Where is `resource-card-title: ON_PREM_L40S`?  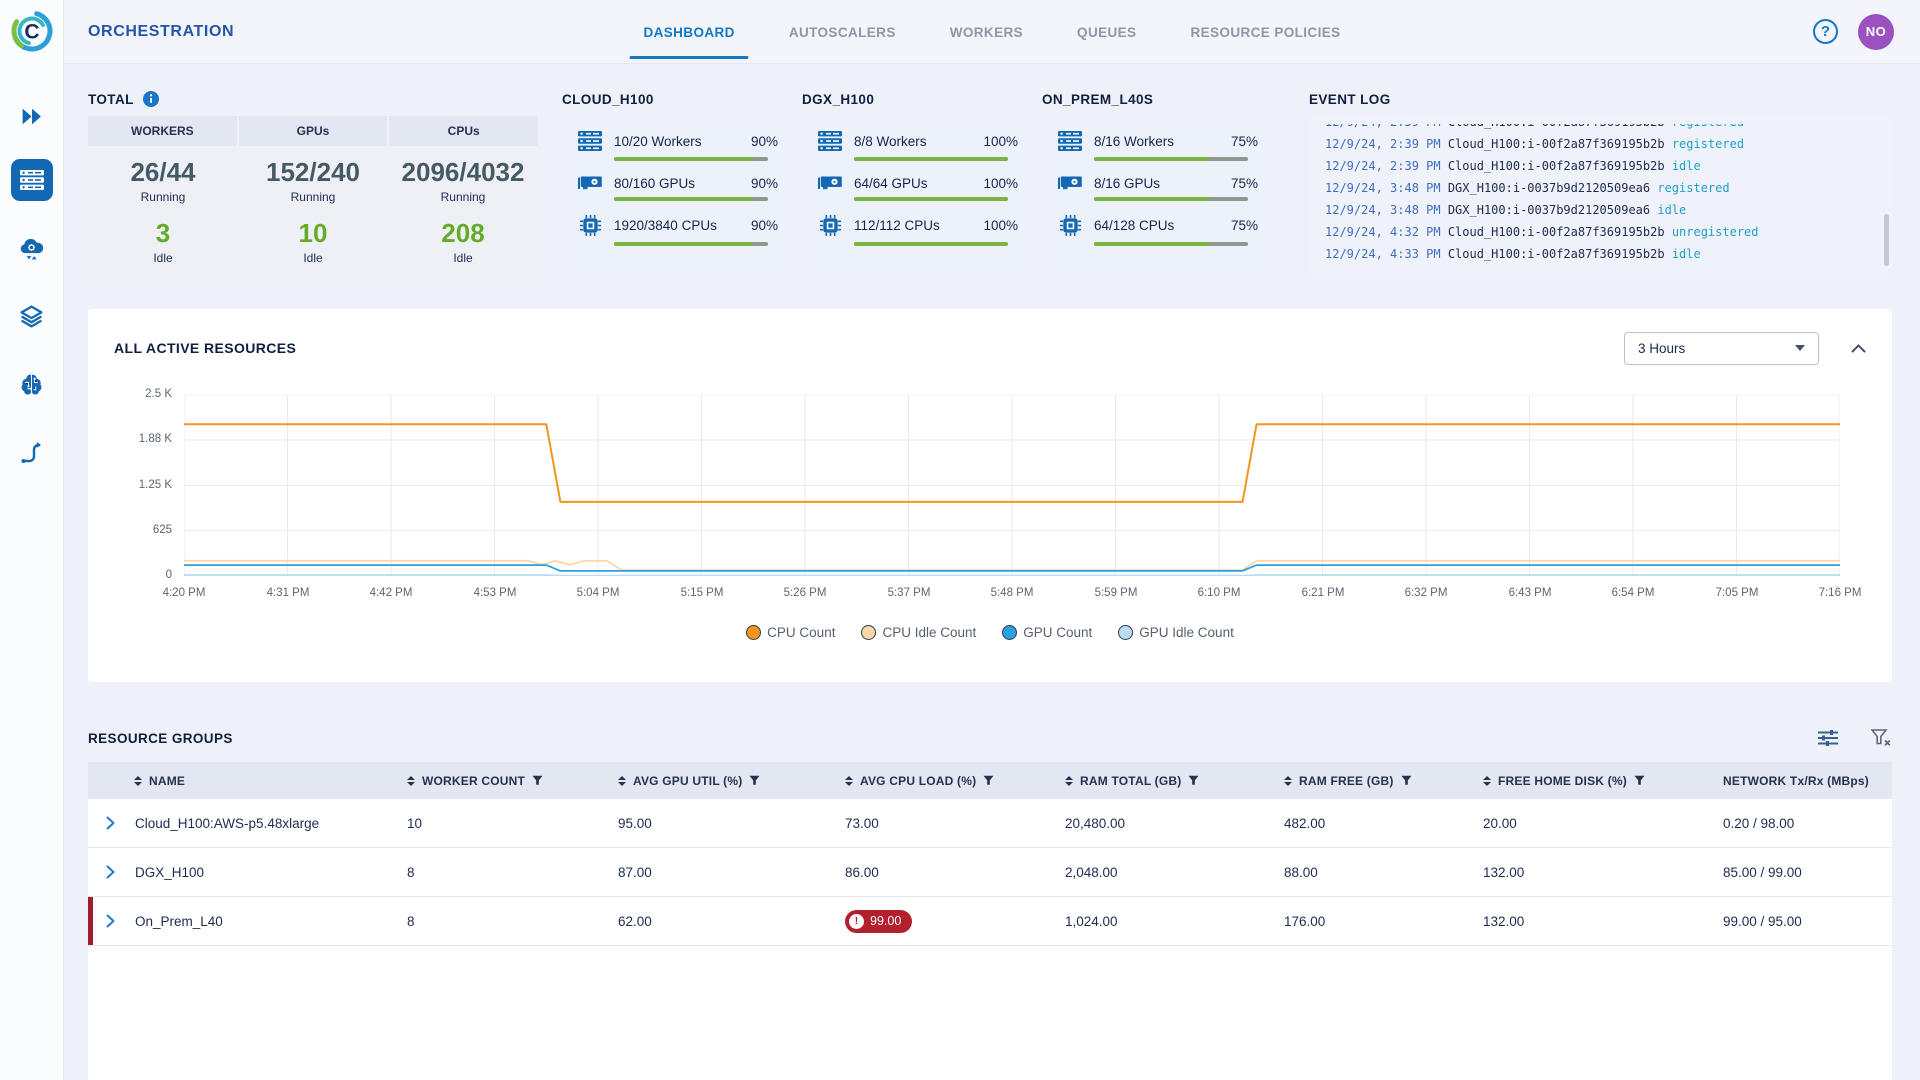
resource-card-title: ON_PREM_L40S is located at coordinates (1098, 99).